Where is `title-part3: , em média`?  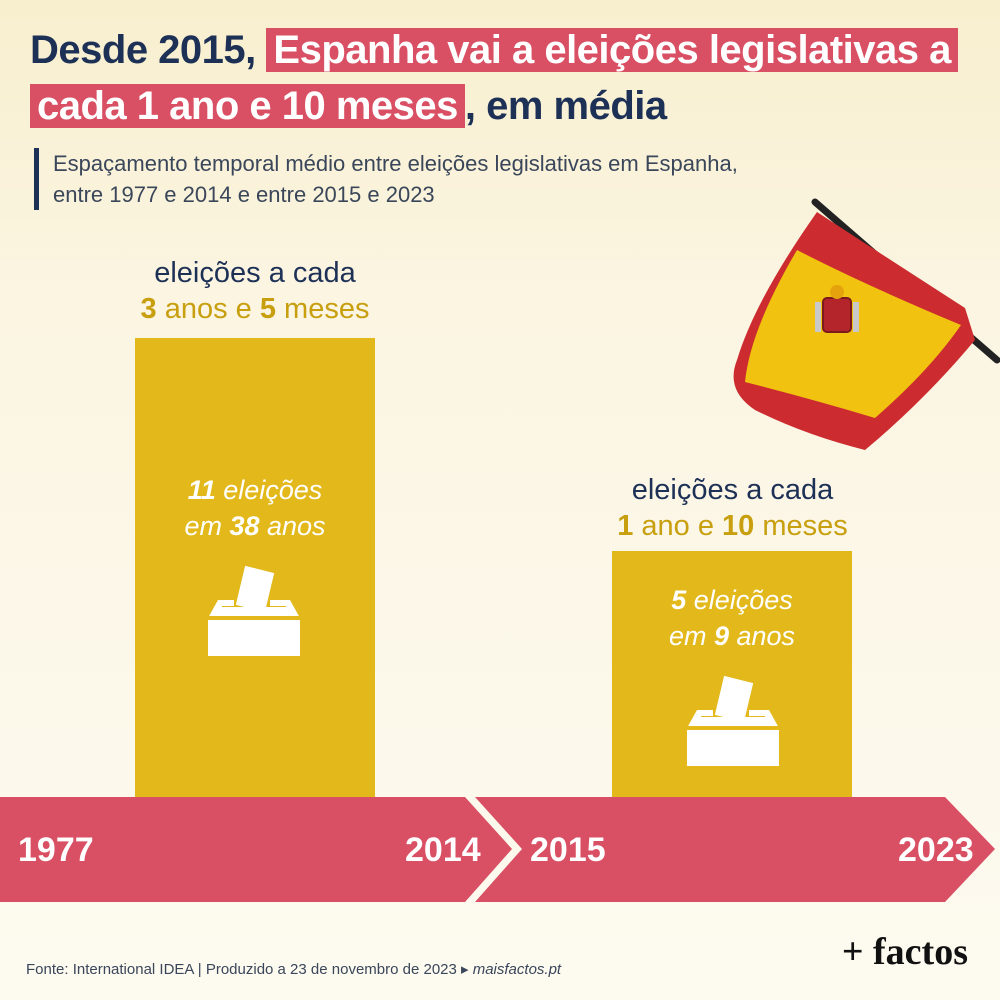
title-part3: , em média is located at coordinates (565, 106).